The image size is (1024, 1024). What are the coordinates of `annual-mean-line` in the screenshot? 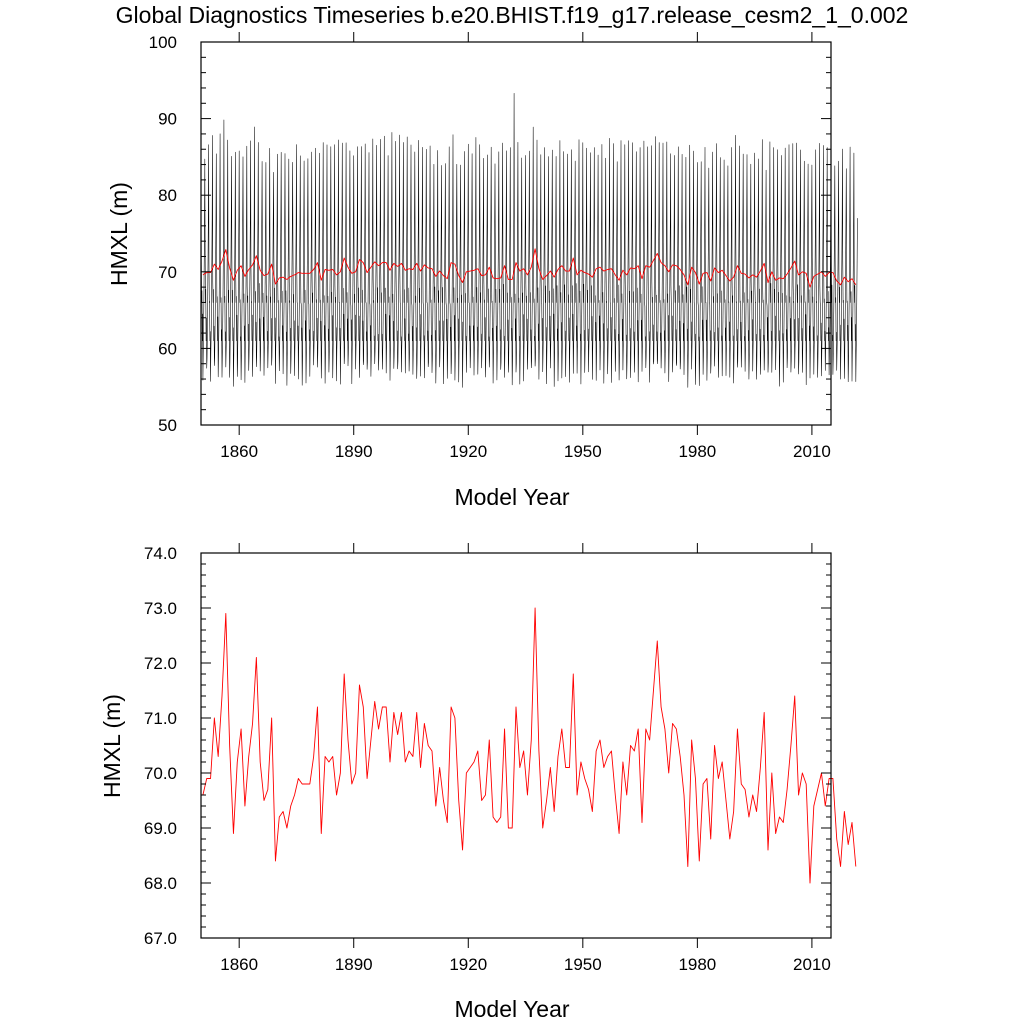 It's located at (529, 268).